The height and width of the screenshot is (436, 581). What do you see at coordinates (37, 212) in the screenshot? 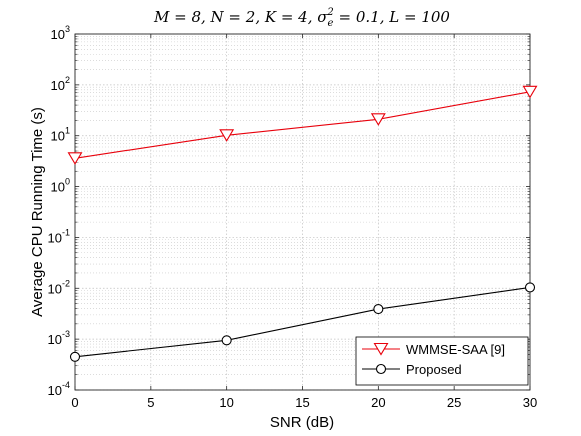
I see `y-axis-label: Average CPU Running Time (s)` at bounding box center [37, 212].